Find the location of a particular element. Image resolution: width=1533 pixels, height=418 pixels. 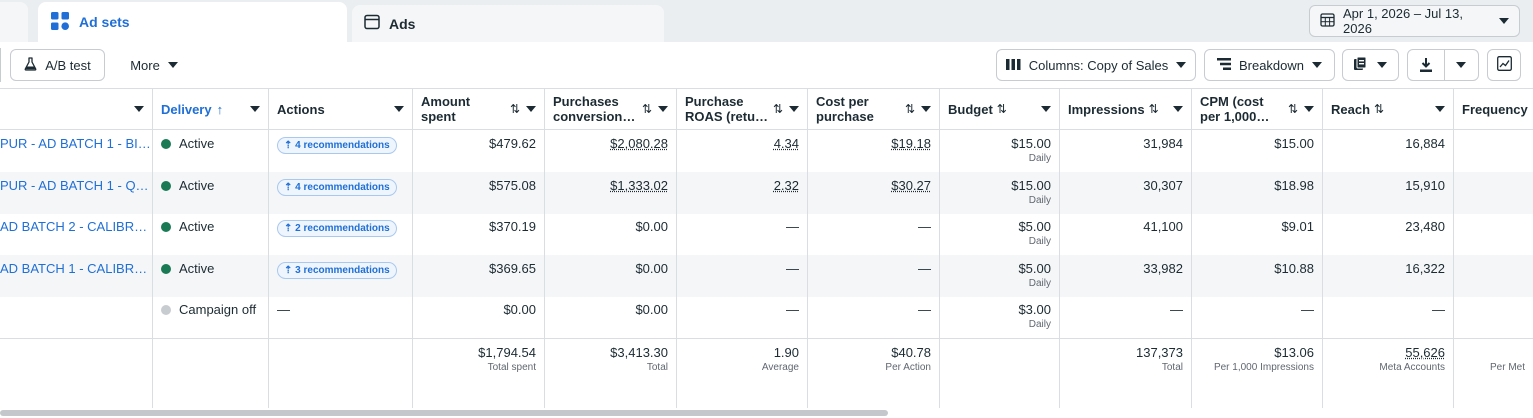

actions-value: — is located at coordinates (283, 310).